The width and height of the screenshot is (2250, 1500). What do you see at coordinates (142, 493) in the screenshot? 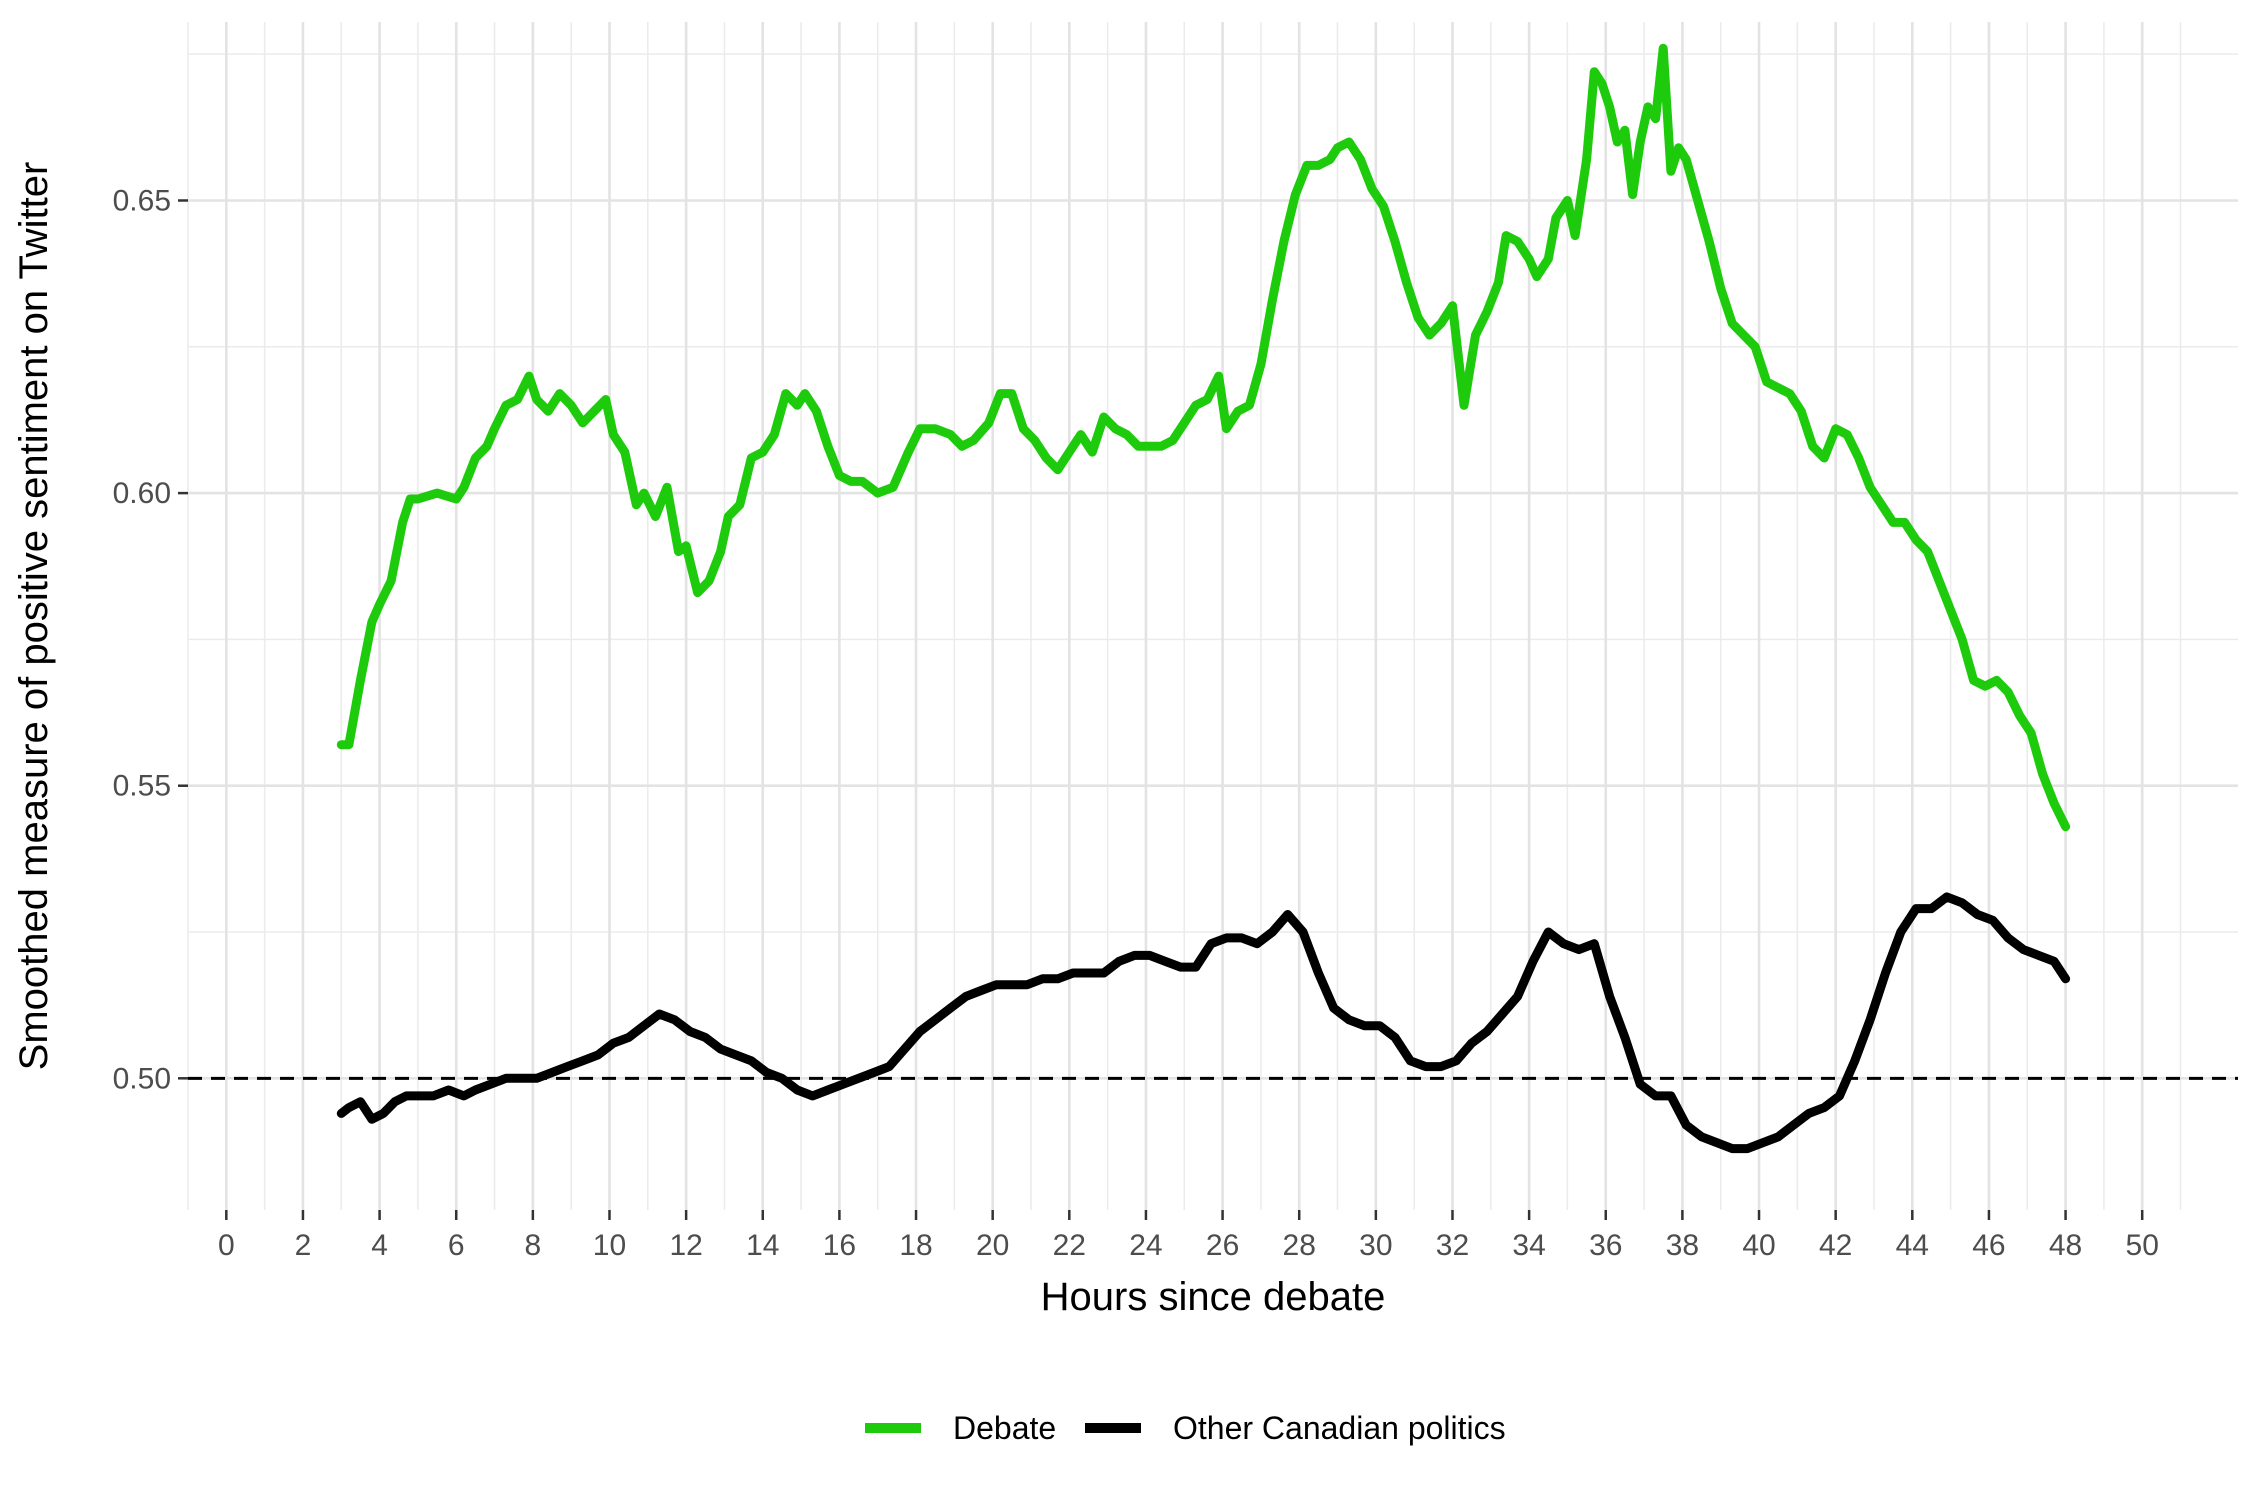
I see `y-tick-label: 0.60` at bounding box center [142, 493].